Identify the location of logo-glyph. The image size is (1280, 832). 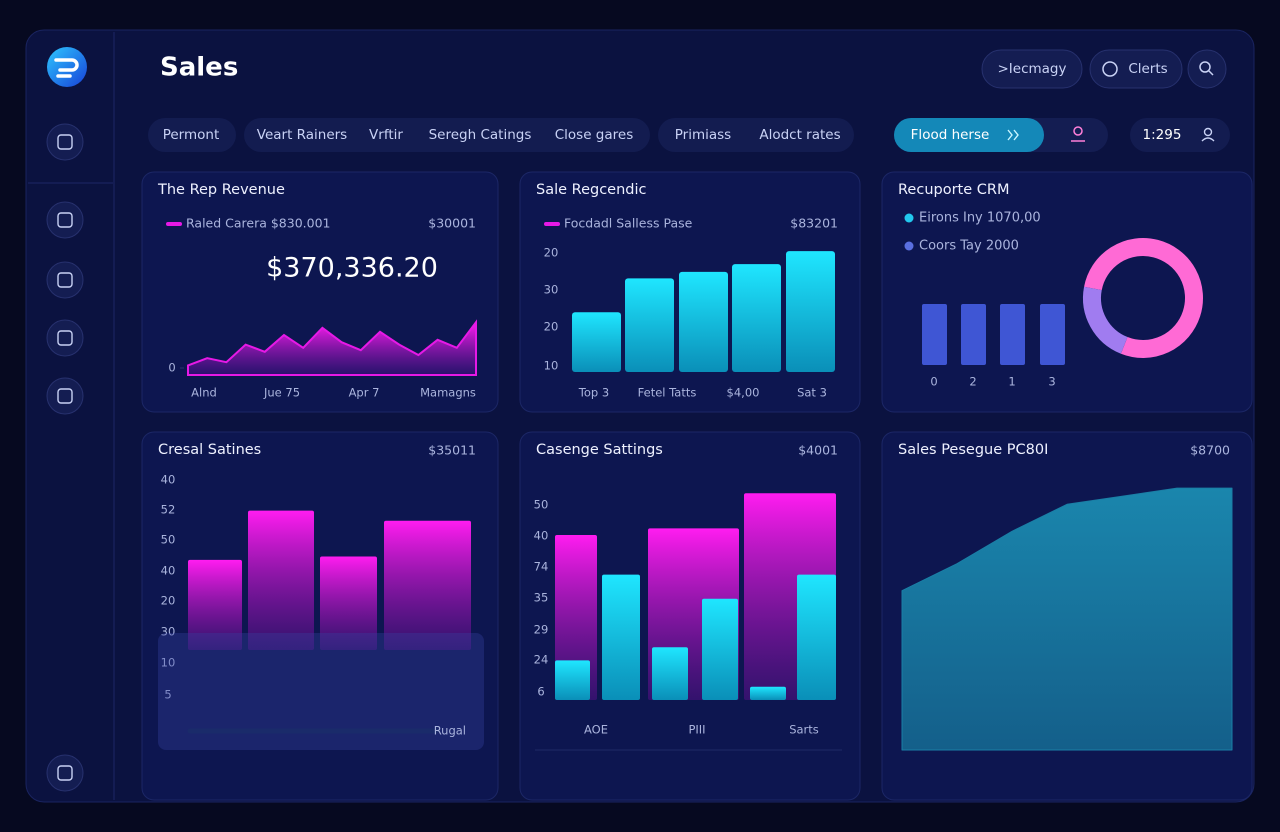
(66, 68).